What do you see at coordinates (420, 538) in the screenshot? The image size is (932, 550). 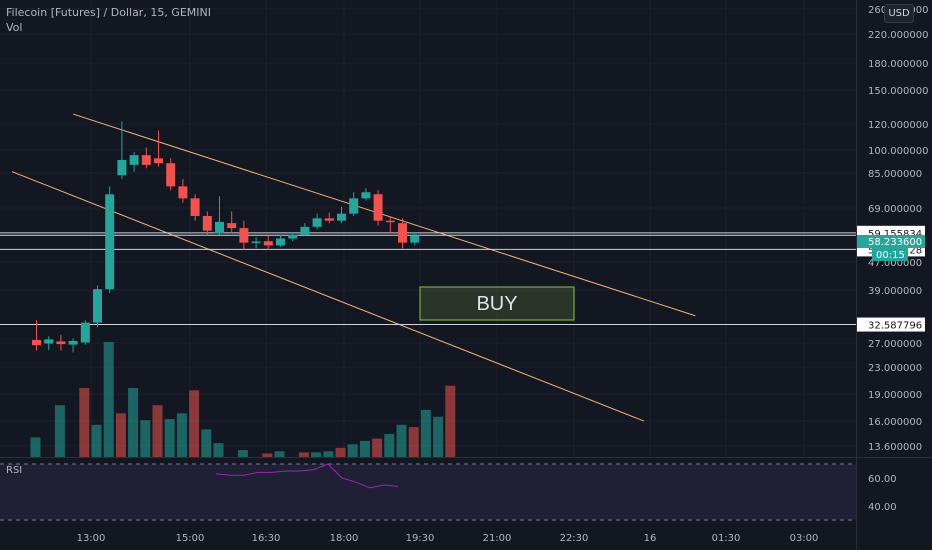 I see `x-tick-label: 19:30` at bounding box center [420, 538].